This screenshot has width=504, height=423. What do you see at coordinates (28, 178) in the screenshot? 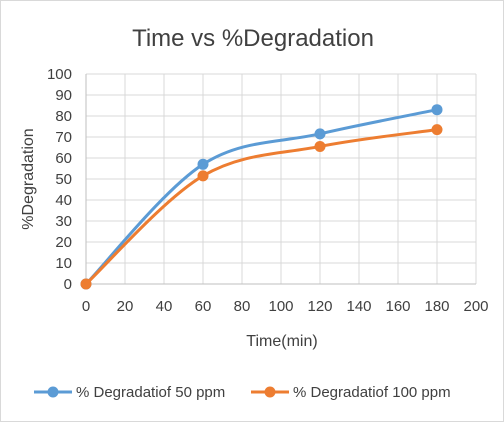
I see `y-axis-title: %Degradation` at bounding box center [28, 178].